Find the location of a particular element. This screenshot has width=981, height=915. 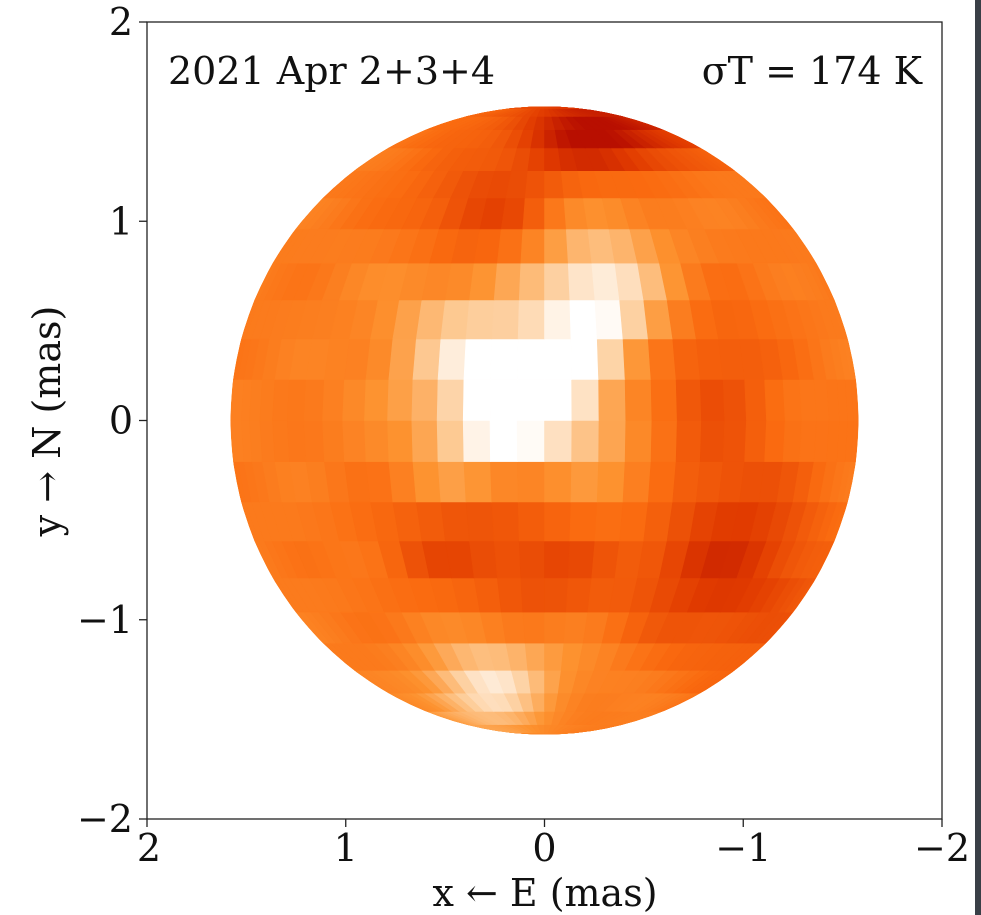

y-tick-label: −2 is located at coordinates (105, 819).